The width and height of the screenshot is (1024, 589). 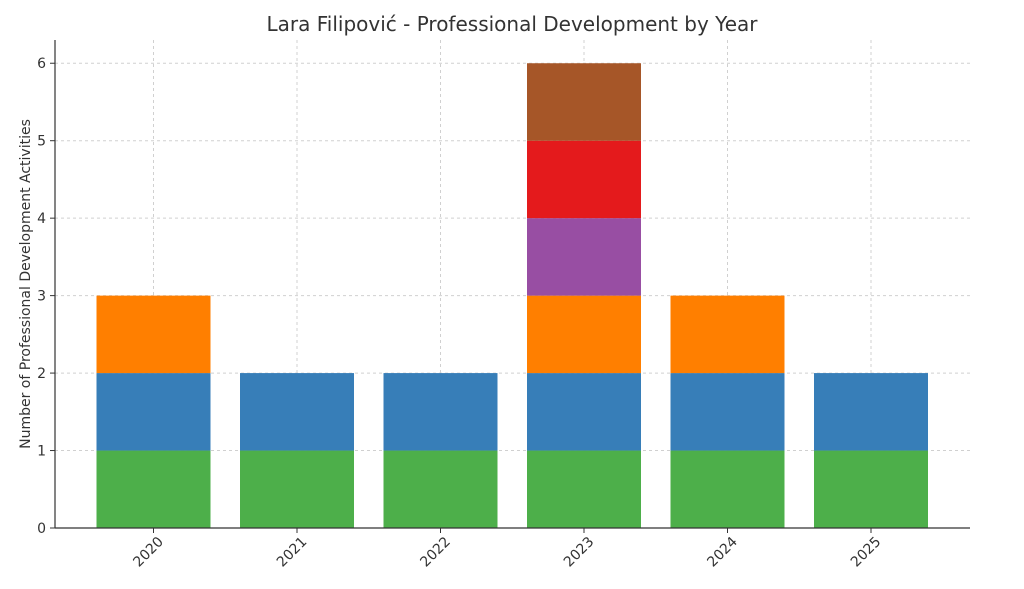 I want to click on y-tick-label: 1, so click(x=41, y=452).